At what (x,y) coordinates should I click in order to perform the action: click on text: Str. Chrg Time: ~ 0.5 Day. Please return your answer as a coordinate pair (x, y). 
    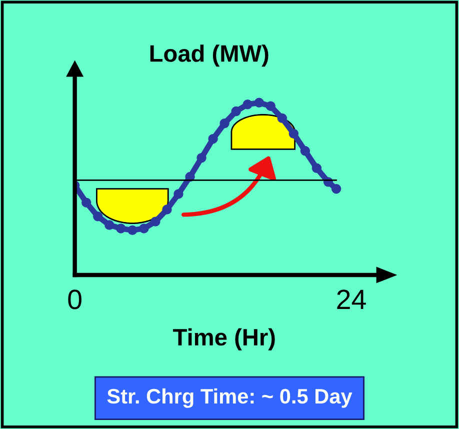
    Looking at the image, I should click on (229, 398).